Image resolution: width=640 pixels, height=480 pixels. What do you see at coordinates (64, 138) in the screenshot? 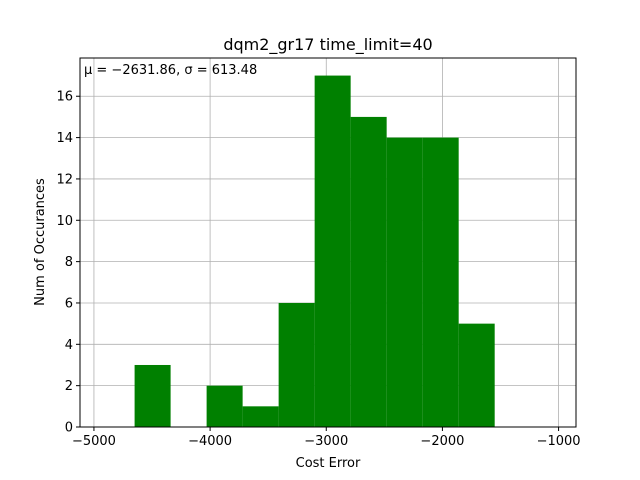
I see `y-tick-label: 14` at bounding box center [64, 138].